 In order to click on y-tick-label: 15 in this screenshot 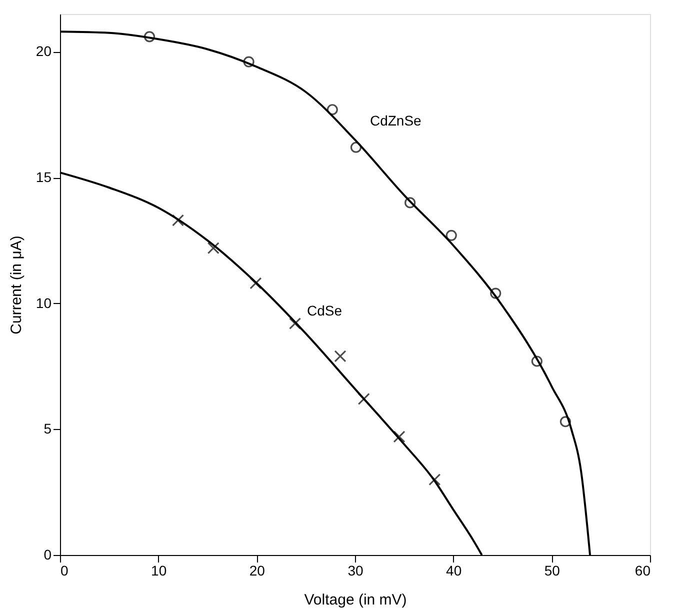, I will do `click(44, 177)`.